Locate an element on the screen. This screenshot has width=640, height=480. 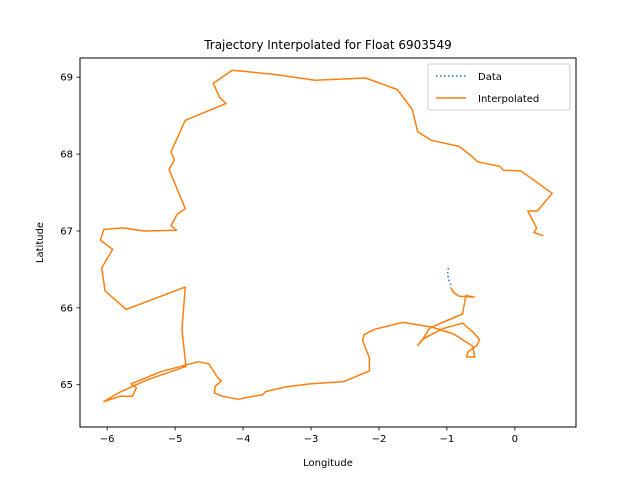
y-tick-label: 68 is located at coordinates (66, 155).